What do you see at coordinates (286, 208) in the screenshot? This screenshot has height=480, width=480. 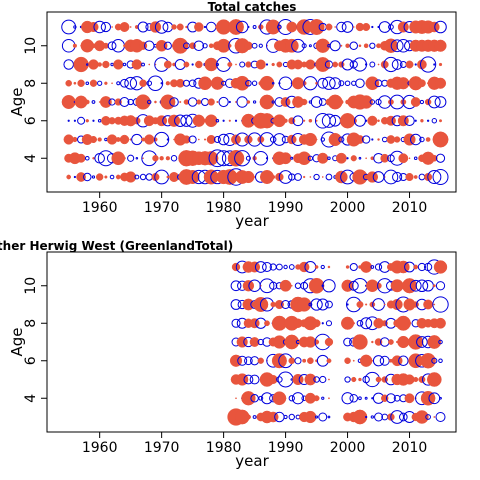 I see `x-tick-label: 1990` at bounding box center [286, 208].